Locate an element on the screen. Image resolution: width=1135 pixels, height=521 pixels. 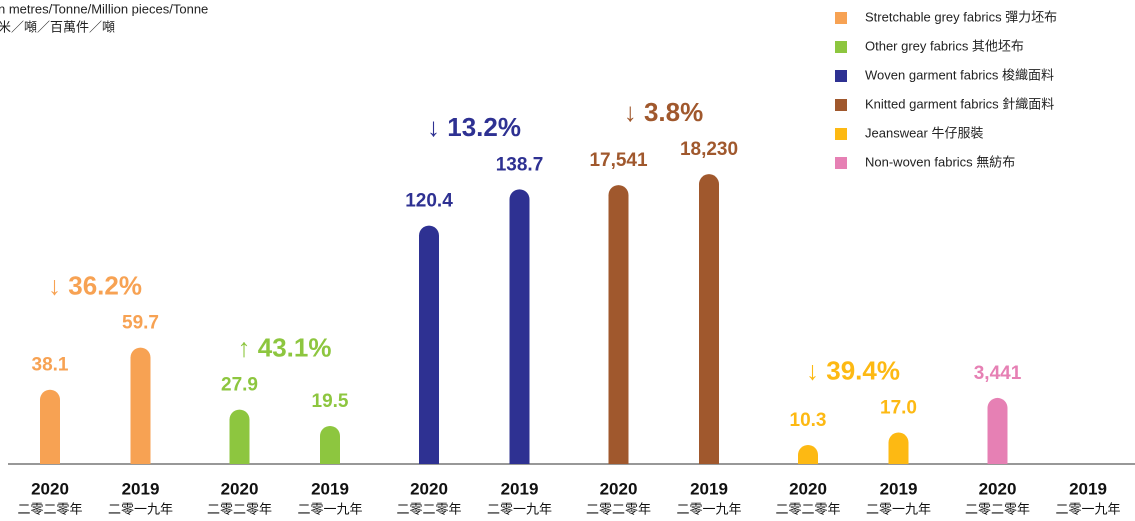
value-label: 38.1 is located at coordinates (50, 365).